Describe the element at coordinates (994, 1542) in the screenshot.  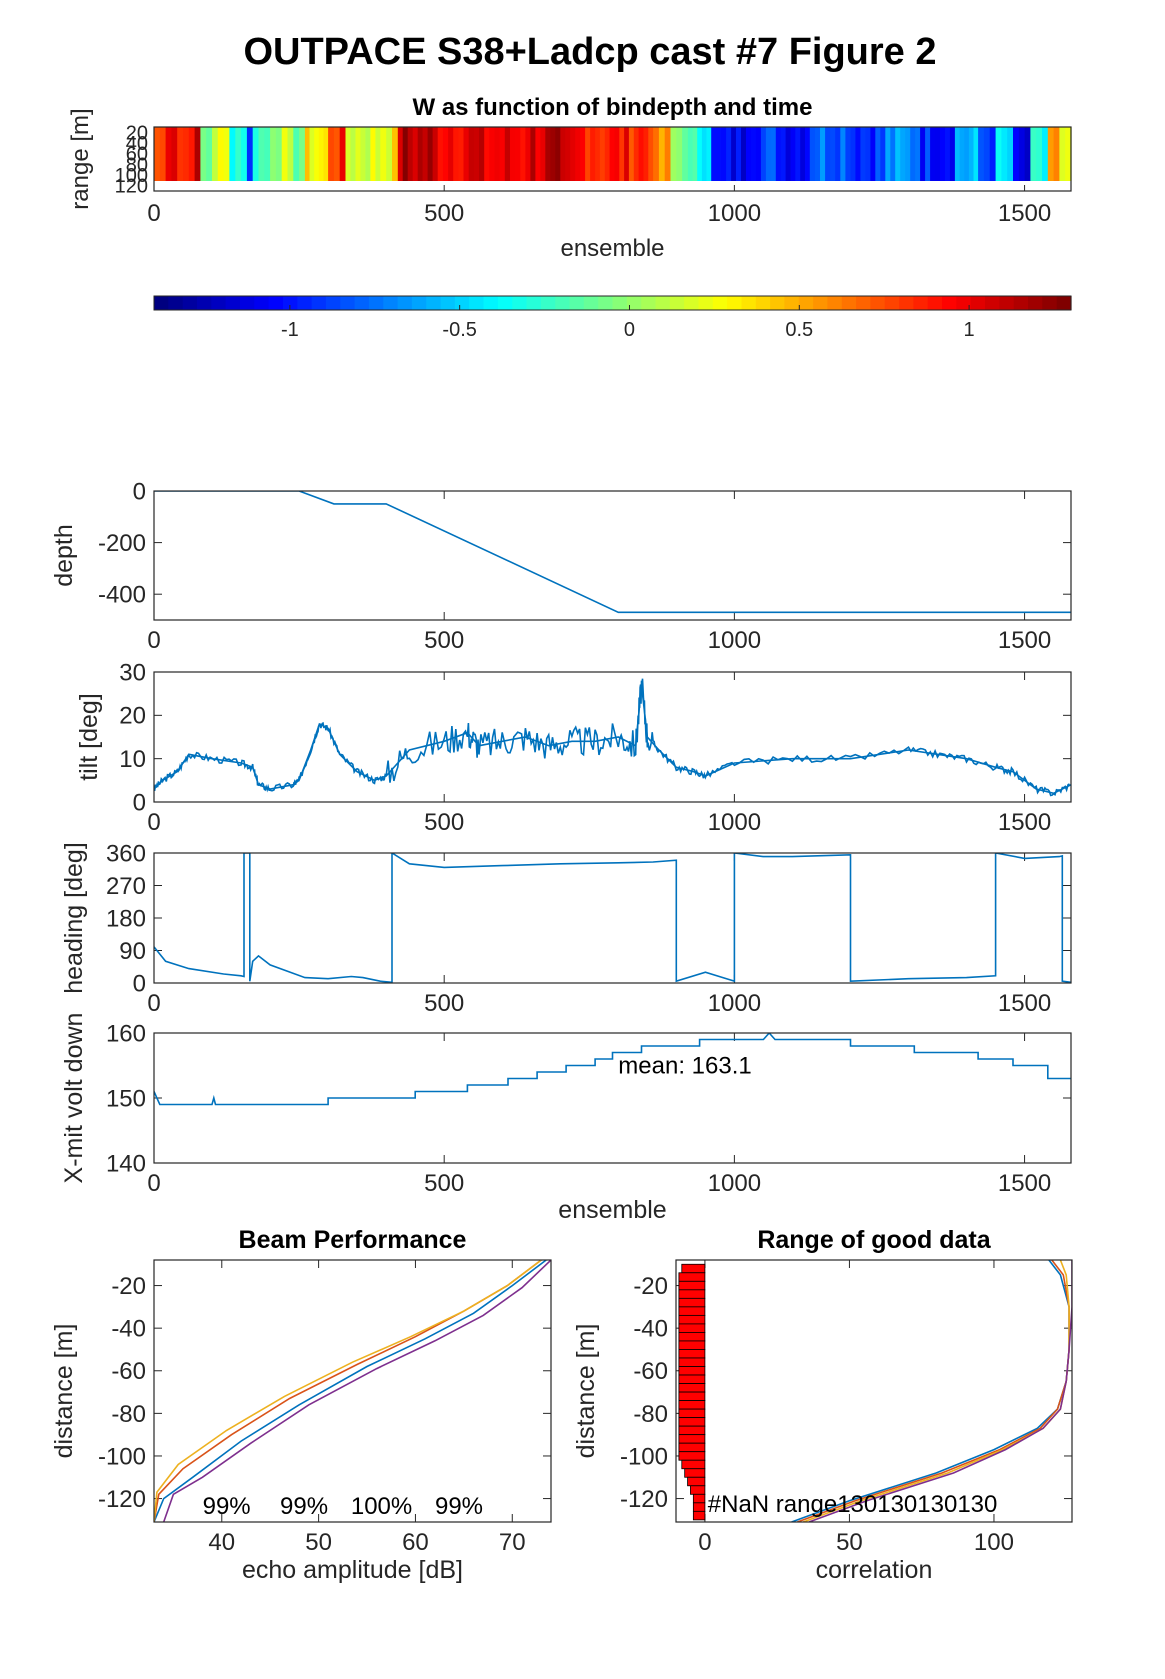
I see `x-tick-label: 100` at that location.